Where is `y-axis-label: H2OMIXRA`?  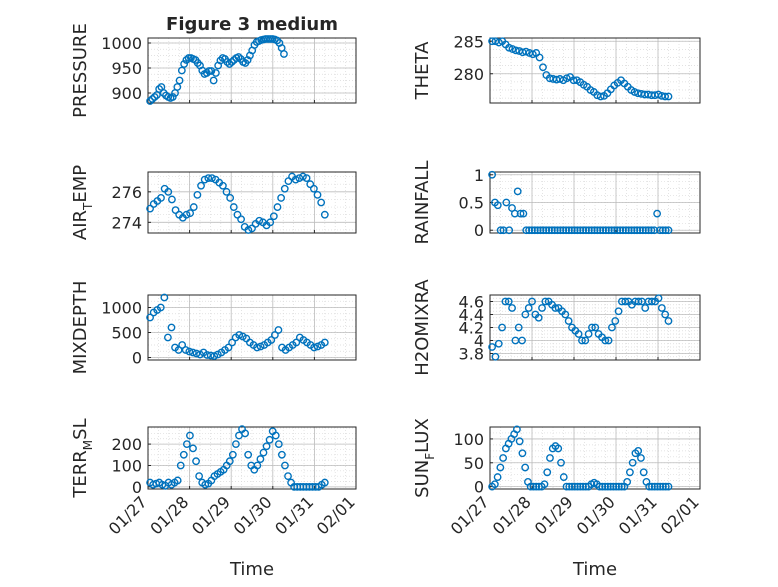
y-axis-label: H2OMIXRA is located at coordinates (422, 327).